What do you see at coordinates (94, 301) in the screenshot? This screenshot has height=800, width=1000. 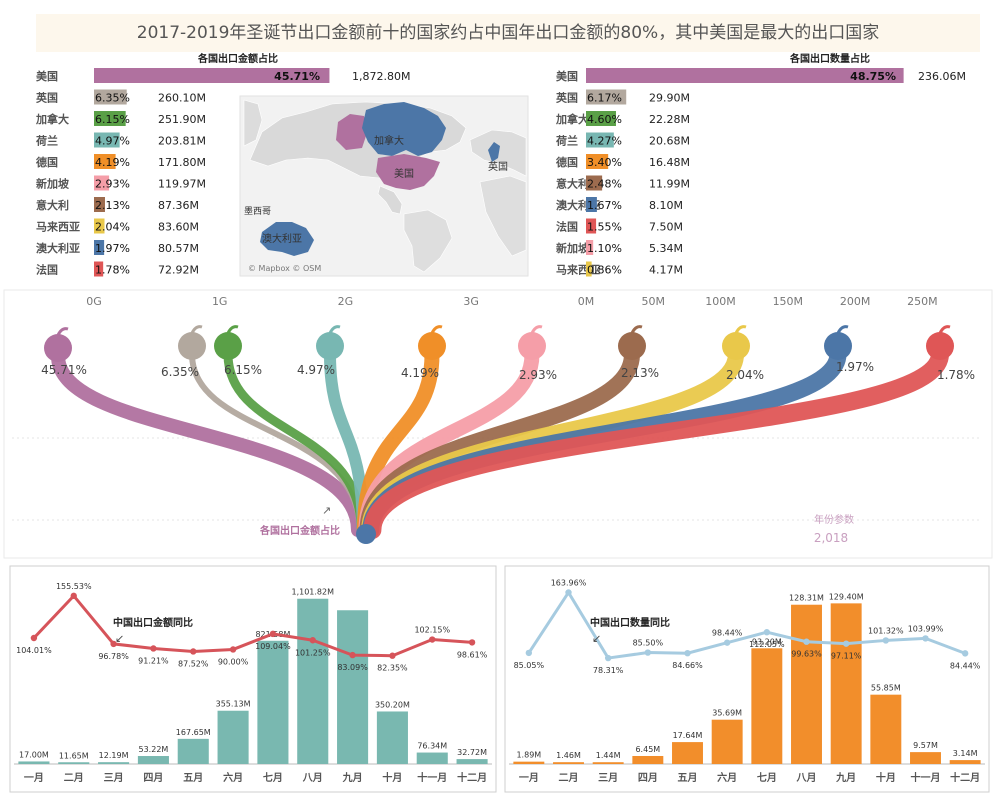 I see `axis-tick-label: 0G` at bounding box center [94, 301].